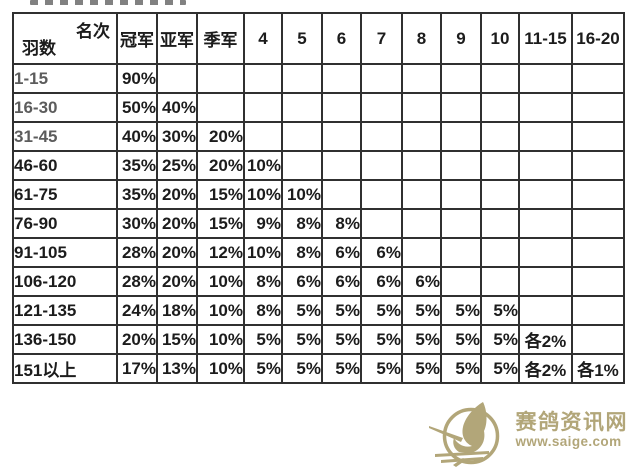  Describe the element at coordinates (571, 422) in the screenshot. I see `site-name: 赛鸽资讯网` at that location.